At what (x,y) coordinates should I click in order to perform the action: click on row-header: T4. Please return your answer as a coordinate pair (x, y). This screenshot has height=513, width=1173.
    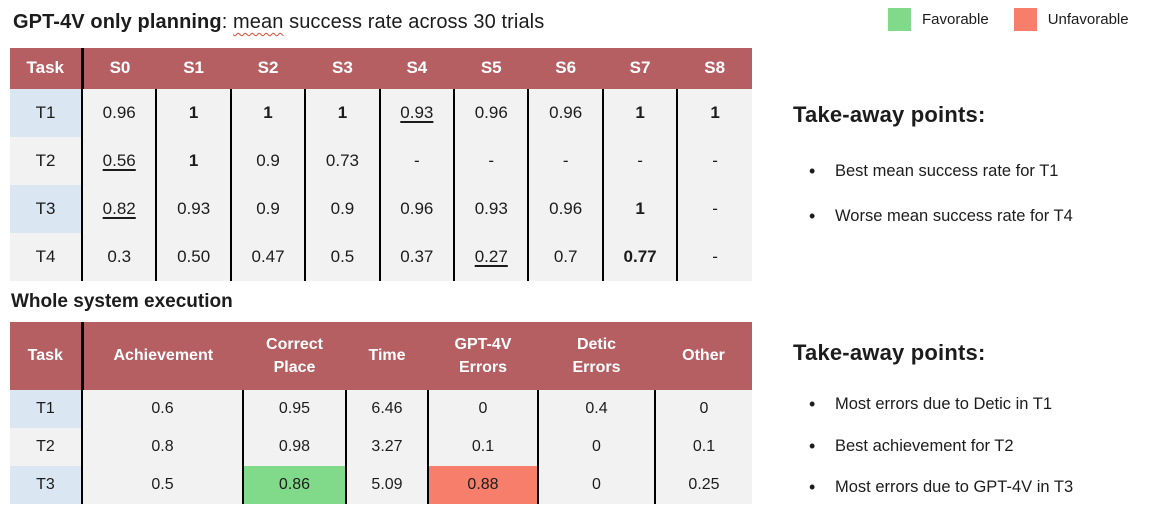
    Looking at the image, I should click on (46, 257).